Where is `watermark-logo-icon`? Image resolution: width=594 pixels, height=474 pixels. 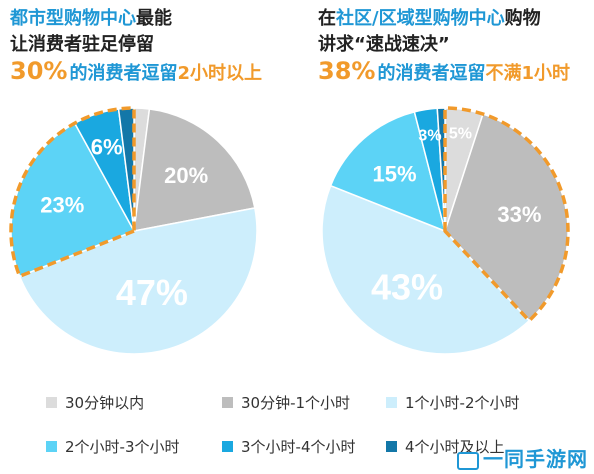 watermark-logo-icon is located at coordinates (468, 460).